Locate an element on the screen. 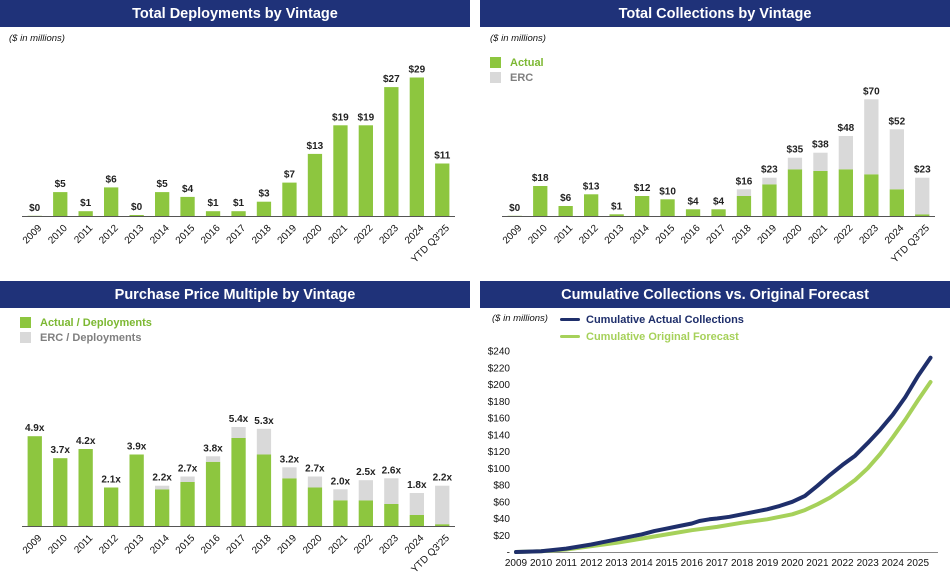 The height and width of the screenshot is (581, 950). data-label-2009: 4.9x is located at coordinates (35, 428).